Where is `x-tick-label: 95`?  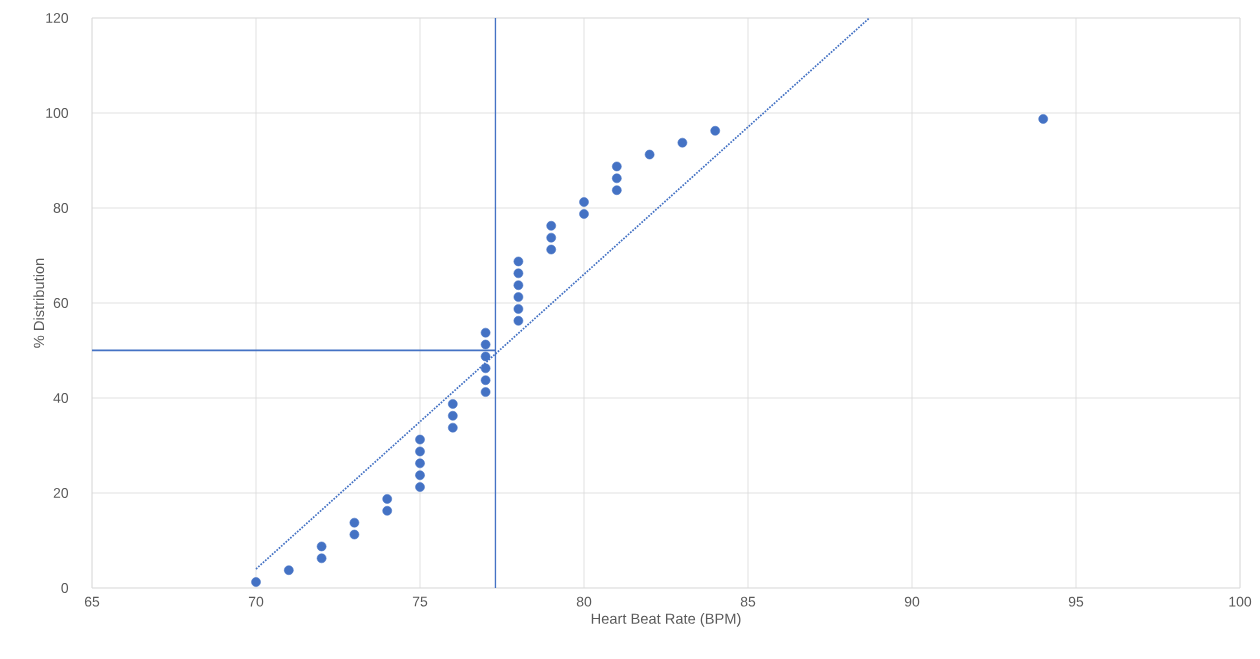 x-tick-label: 95 is located at coordinates (1076, 601).